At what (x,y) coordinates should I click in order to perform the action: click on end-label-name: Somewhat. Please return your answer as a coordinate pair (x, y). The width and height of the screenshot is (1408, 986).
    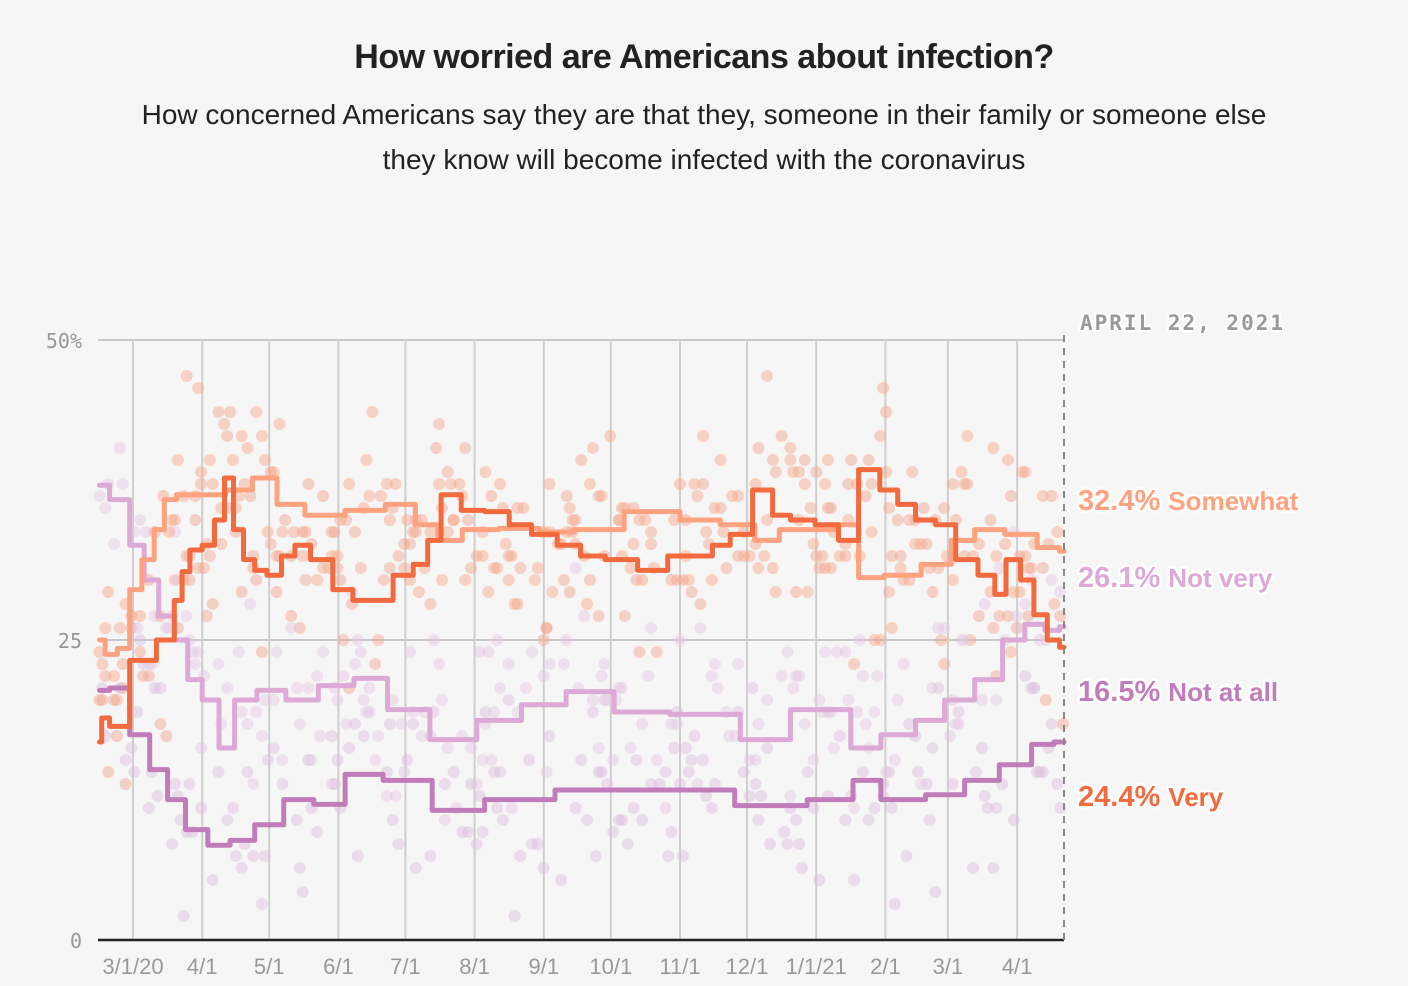
    Looking at the image, I should click on (1233, 501).